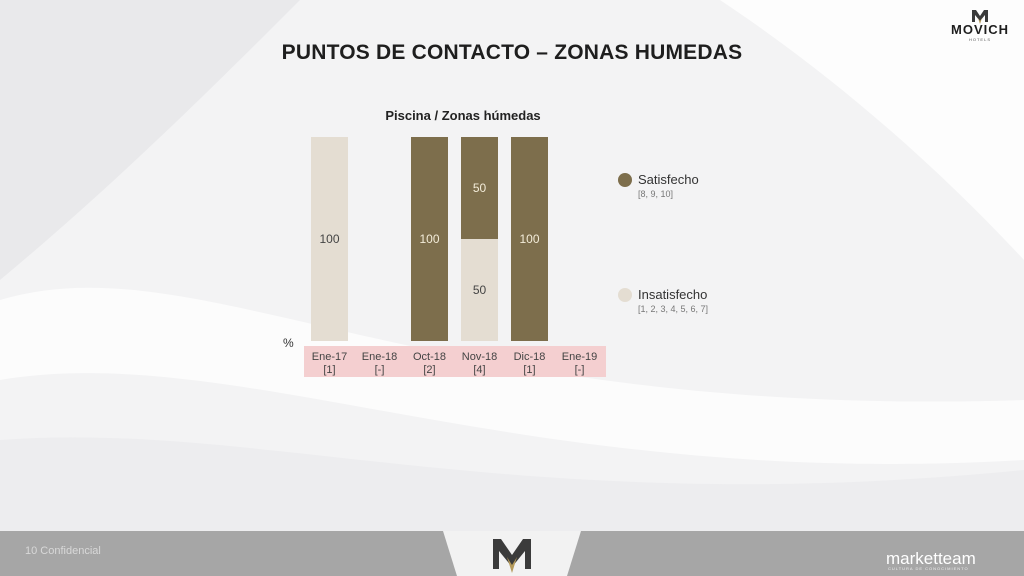  What do you see at coordinates (329, 357) in the screenshot?
I see `tick-label-ene-17: Ene-17` at bounding box center [329, 357].